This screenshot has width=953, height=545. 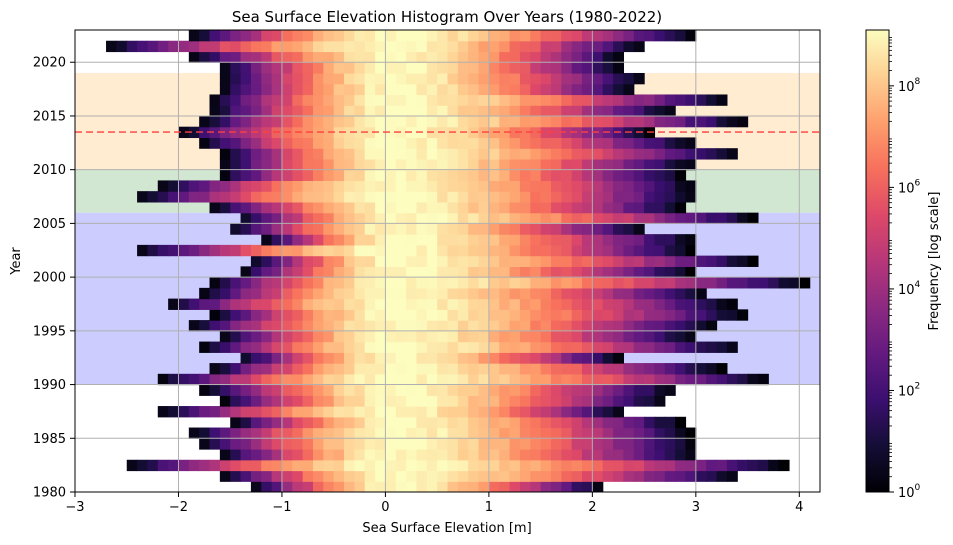 What do you see at coordinates (49, 116) in the screenshot?
I see `y-tick-label: 2015` at bounding box center [49, 116].